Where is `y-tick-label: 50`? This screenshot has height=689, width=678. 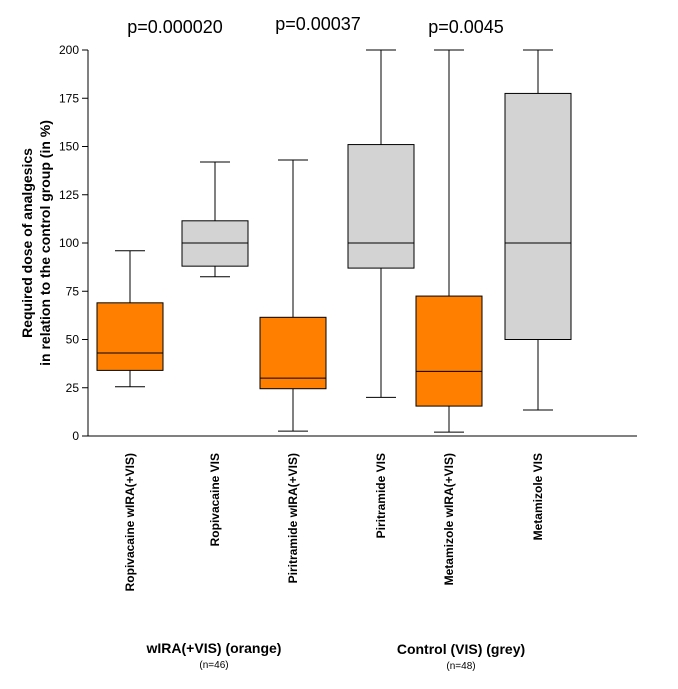 y-tick-label: 50 is located at coordinates (73, 340).